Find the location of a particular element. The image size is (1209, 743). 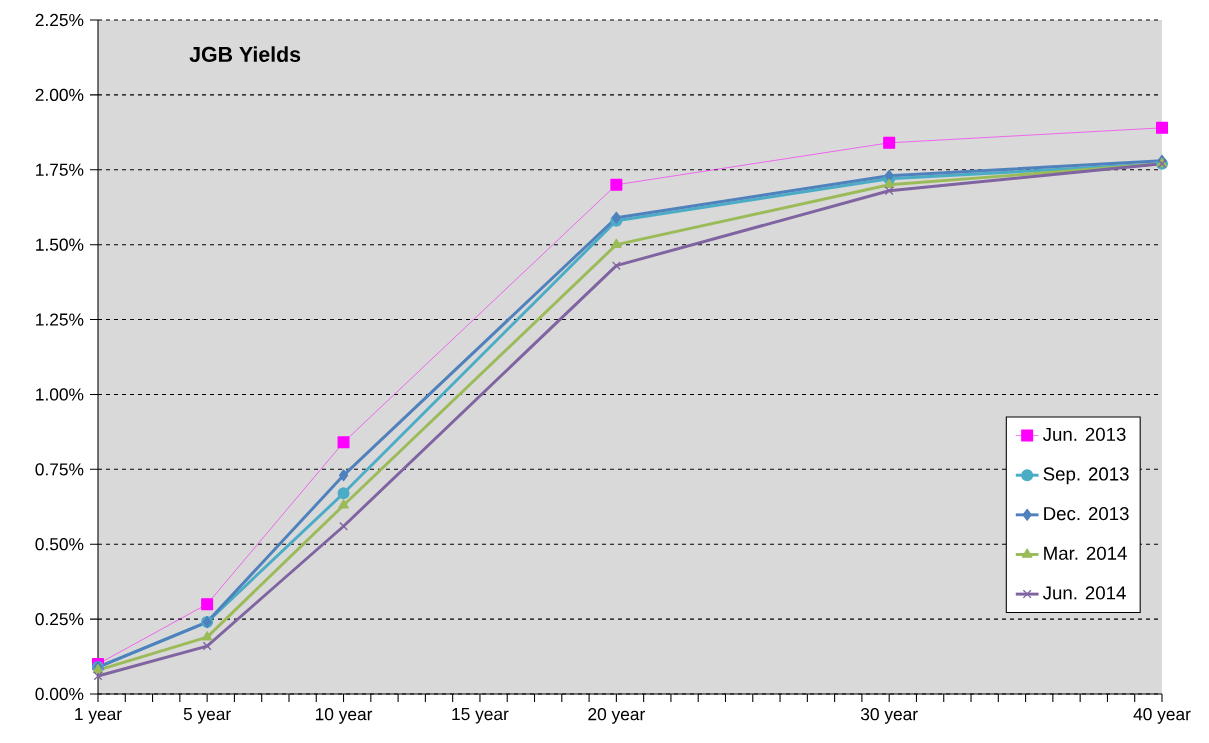

y-tick-label: 0.25% is located at coordinates (59, 619).